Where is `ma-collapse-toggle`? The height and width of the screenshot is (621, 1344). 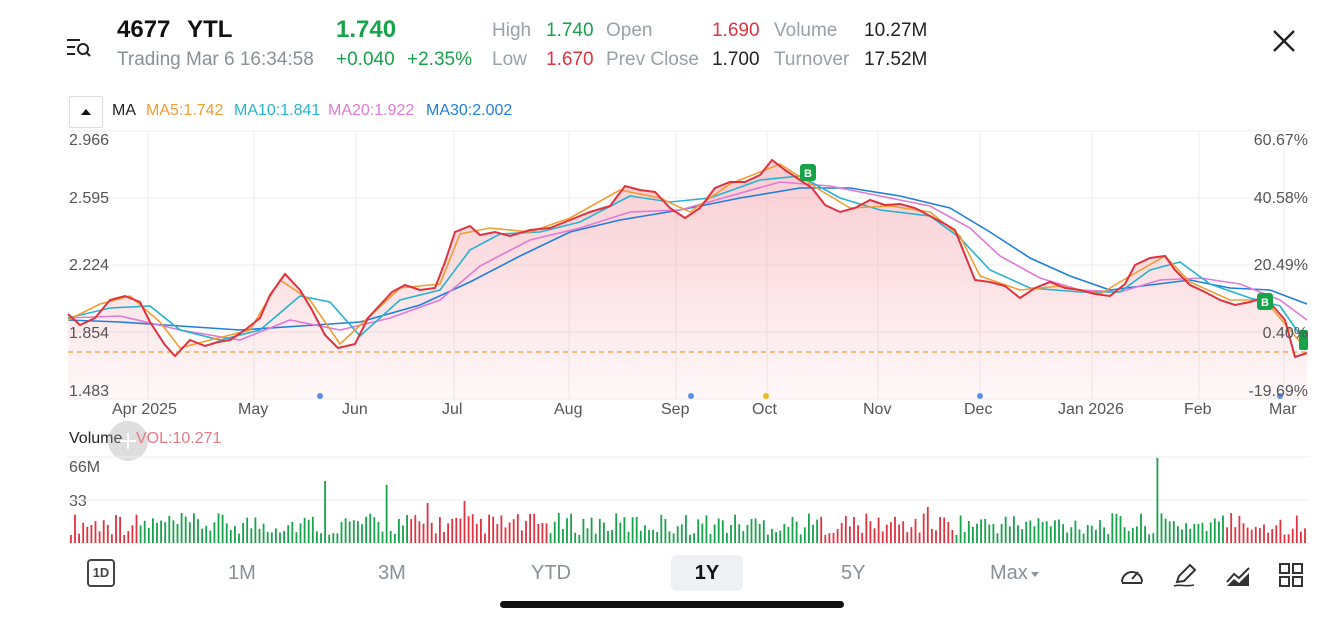 ma-collapse-toggle is located at coordinates (86, 112).